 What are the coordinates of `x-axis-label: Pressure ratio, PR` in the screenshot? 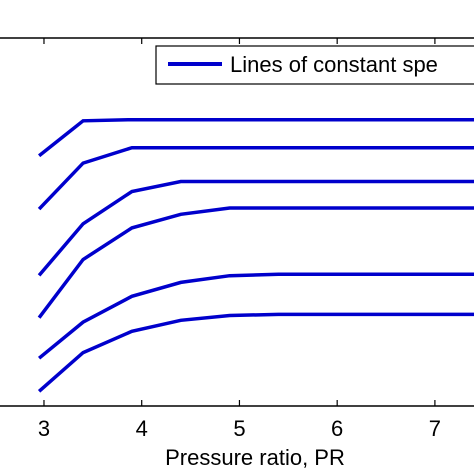 It's located at (255, 457).